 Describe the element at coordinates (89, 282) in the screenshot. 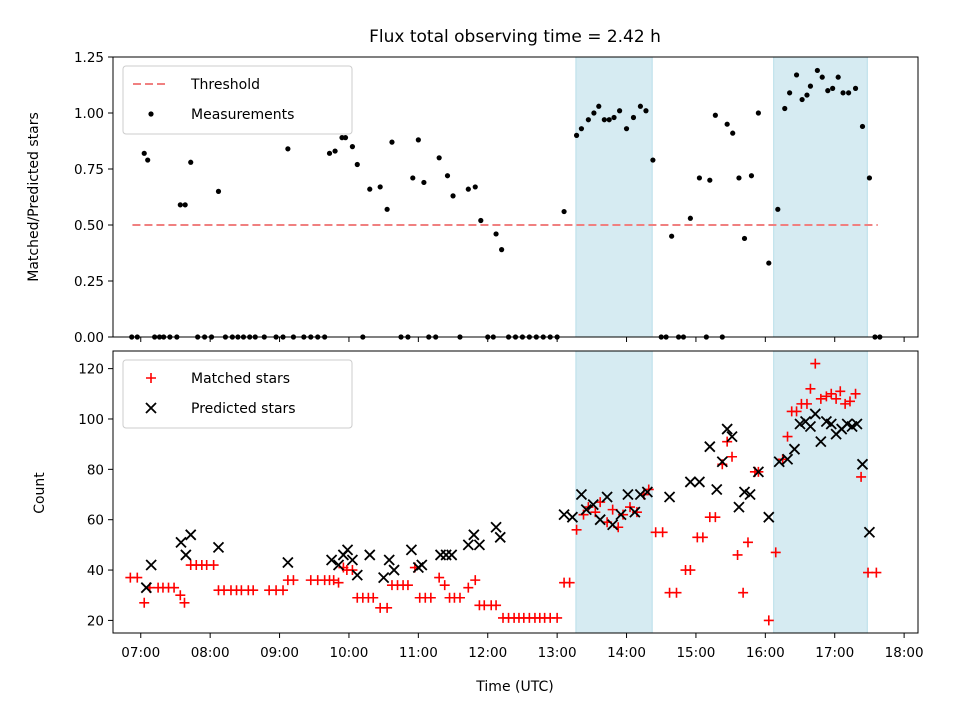

I see `y-tick-label: 0.25` at that location.